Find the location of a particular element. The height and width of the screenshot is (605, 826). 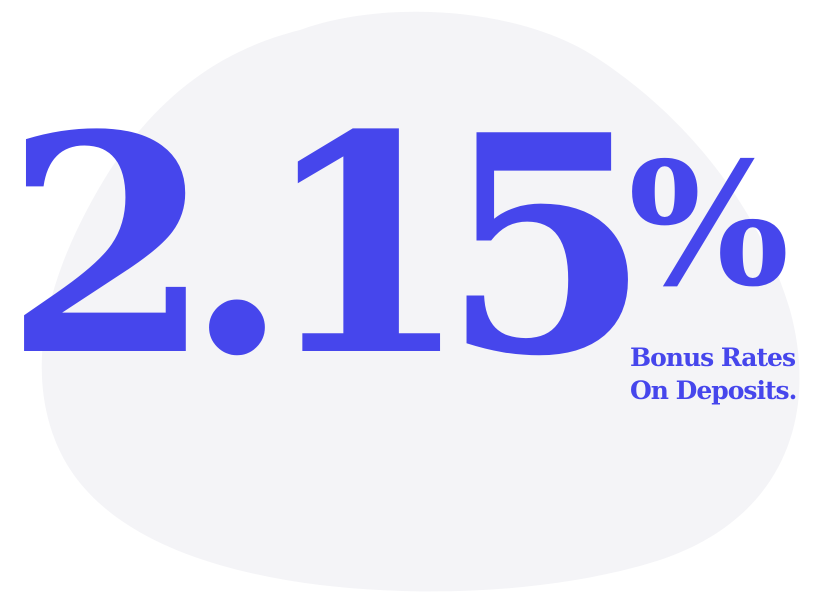

caption-line-1: Bonus Rates is located at coordinates (713, 357).